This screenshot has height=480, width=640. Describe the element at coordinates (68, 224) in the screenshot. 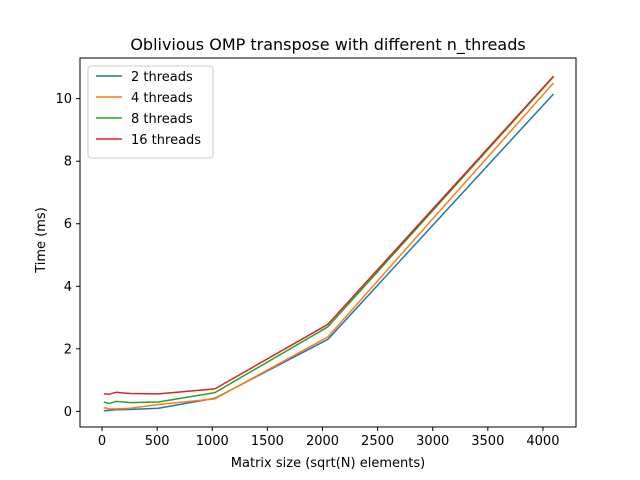

I see `y-tick-label: 6` at that location.